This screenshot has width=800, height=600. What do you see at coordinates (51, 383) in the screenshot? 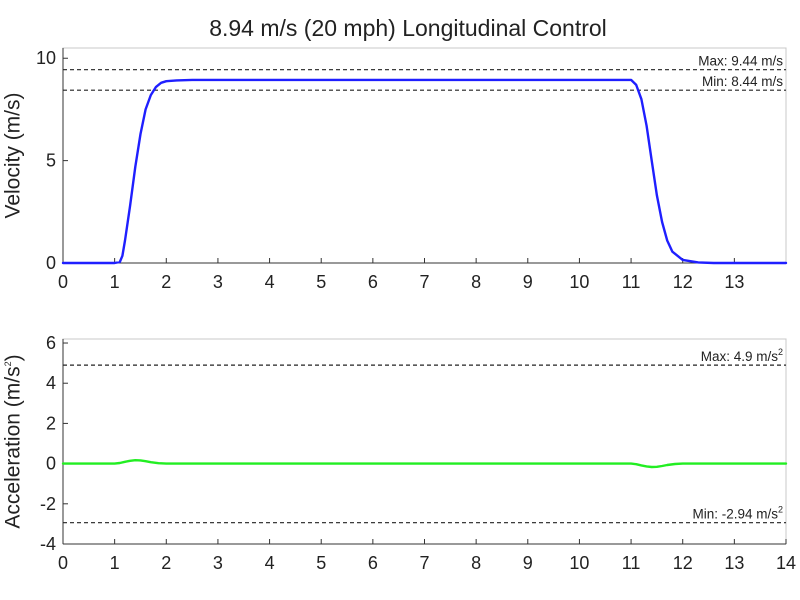
I see `y-tick-label: 4` at bounding box center [51, 383].